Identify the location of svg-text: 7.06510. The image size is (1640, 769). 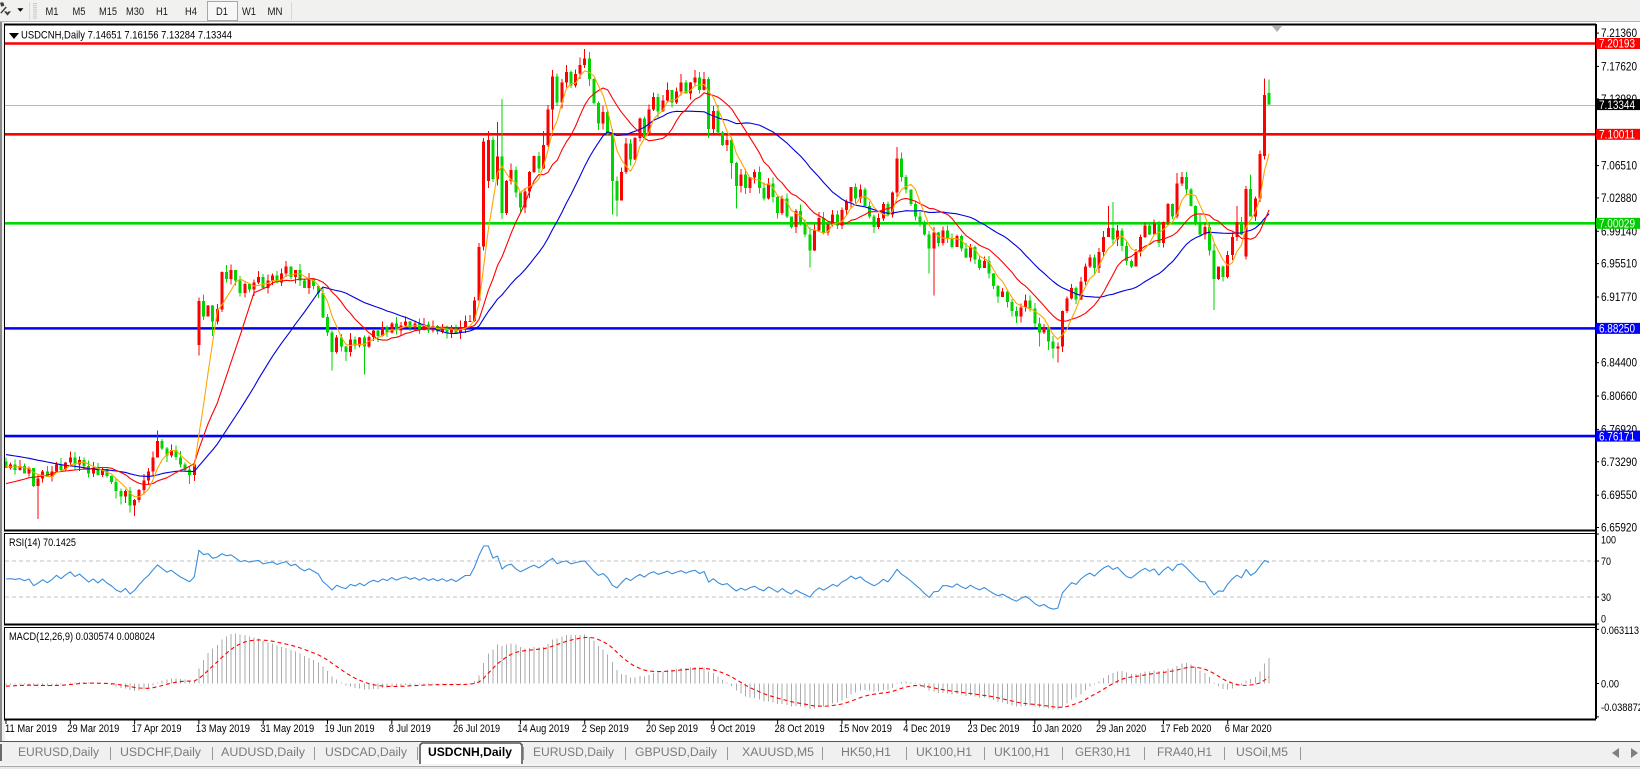
(1619, 166).